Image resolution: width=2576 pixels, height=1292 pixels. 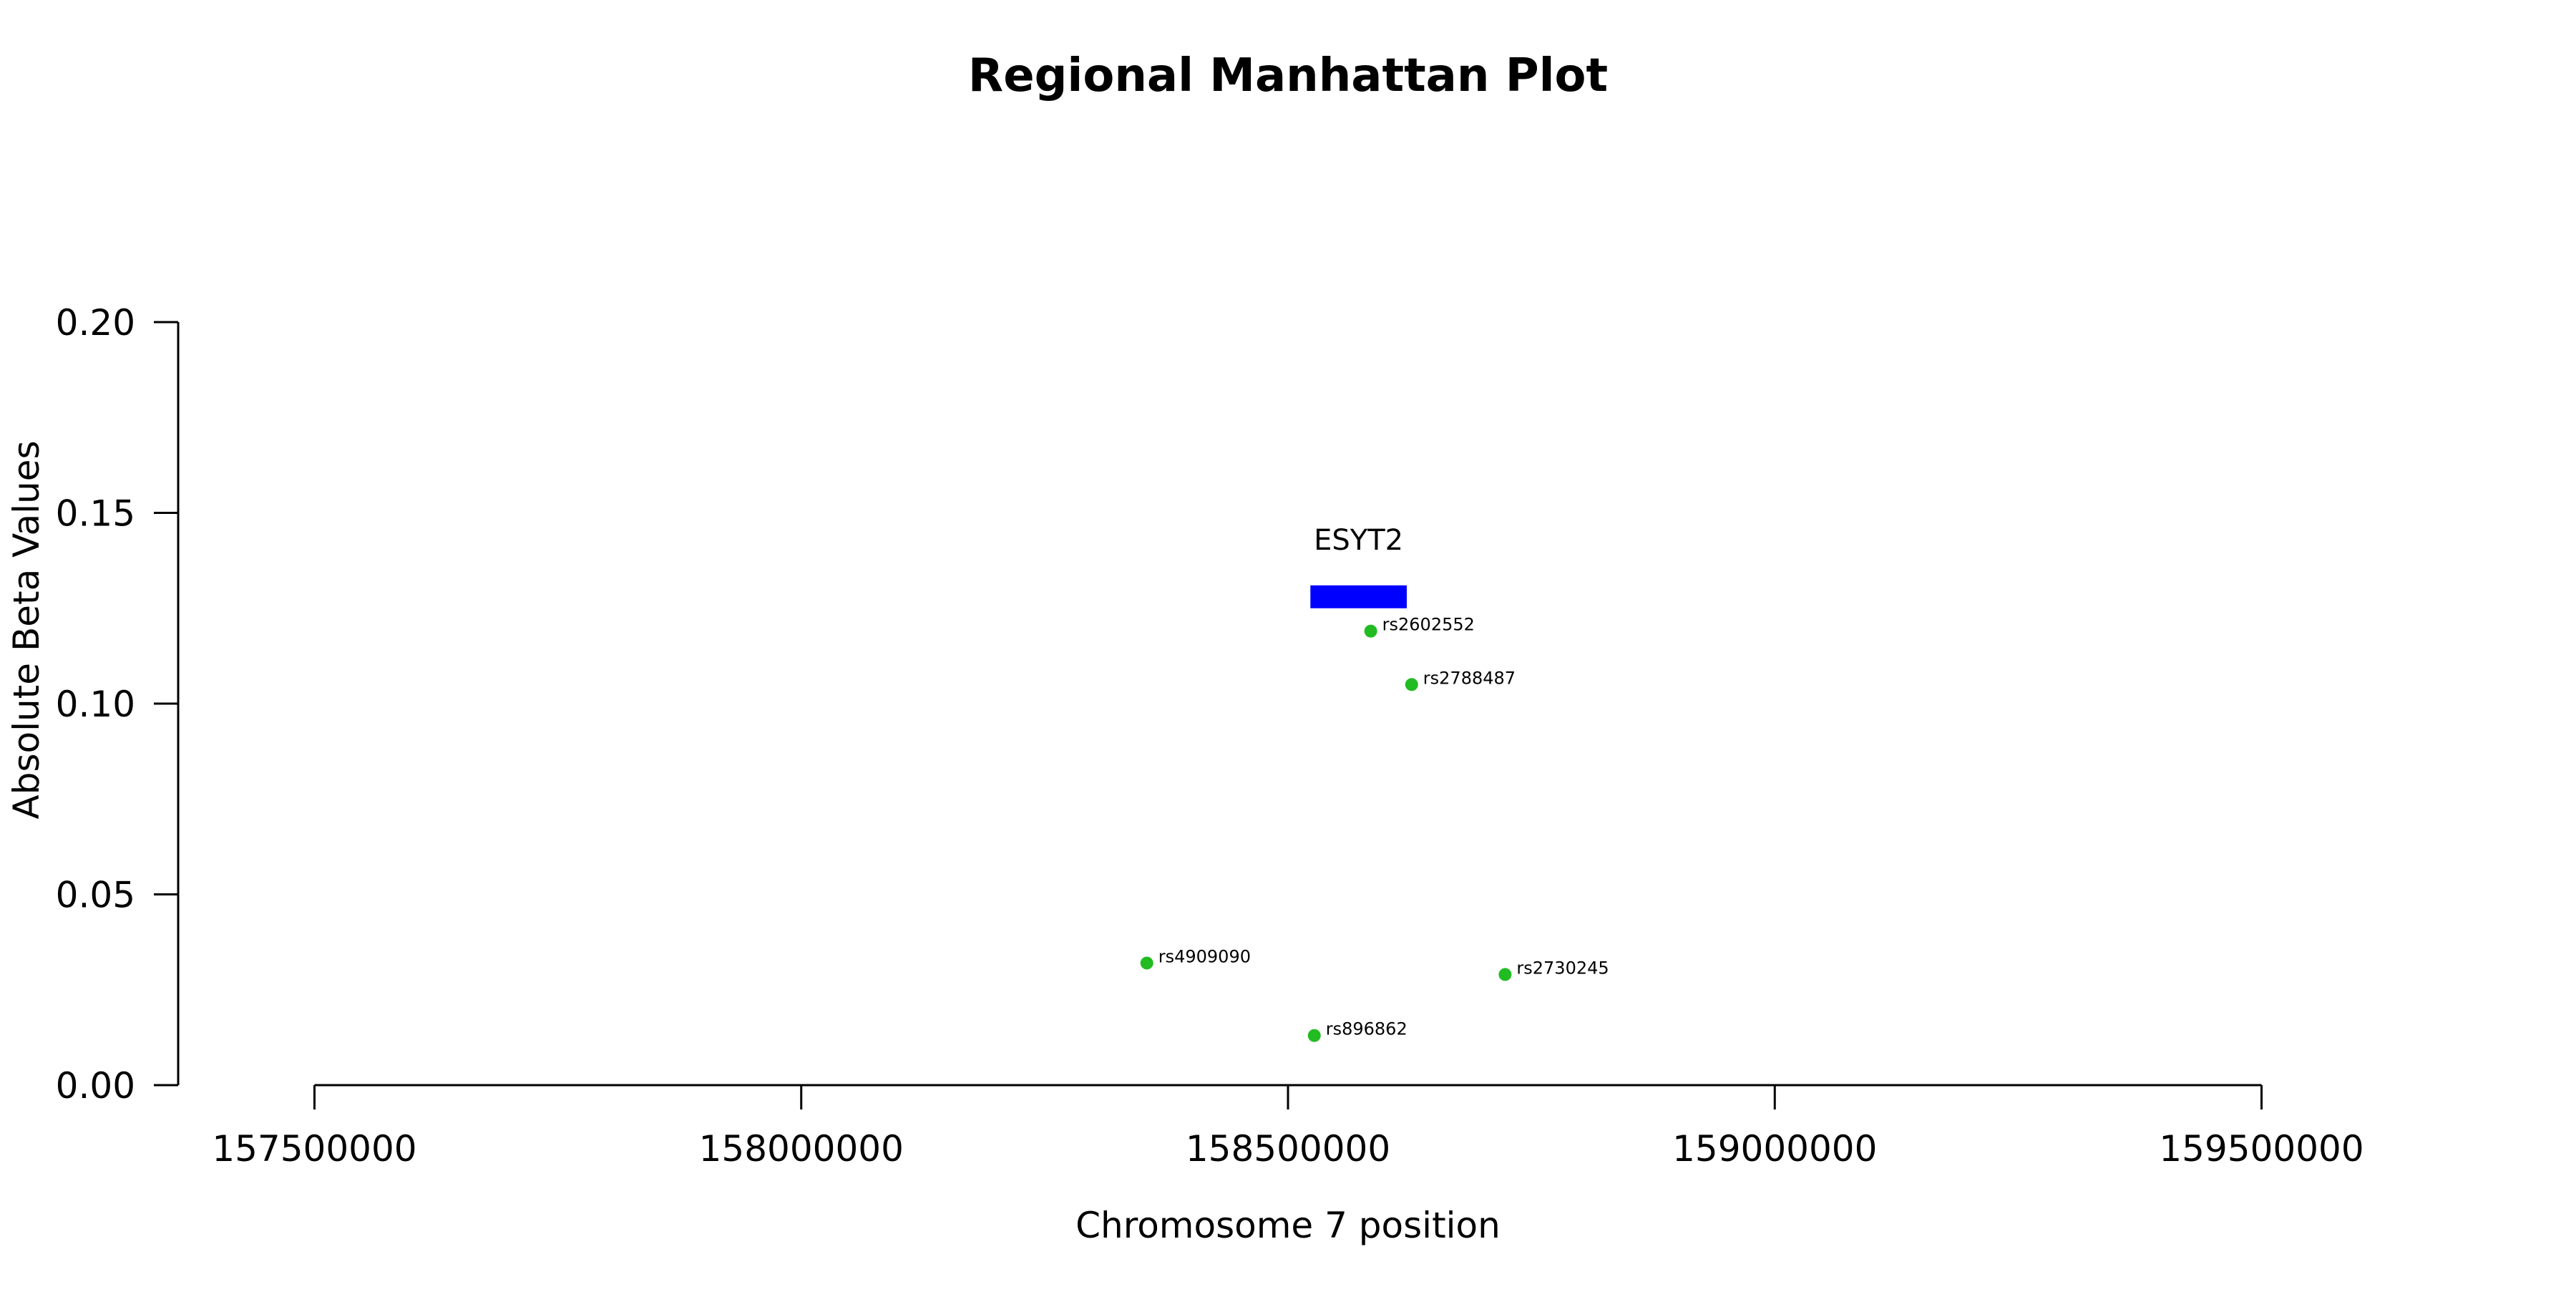 What do you see at coordinates (1288, 75) in the screenshot?
I see `chart-title: Regional Manhattan Plot` at bounding box center [1288, 75].